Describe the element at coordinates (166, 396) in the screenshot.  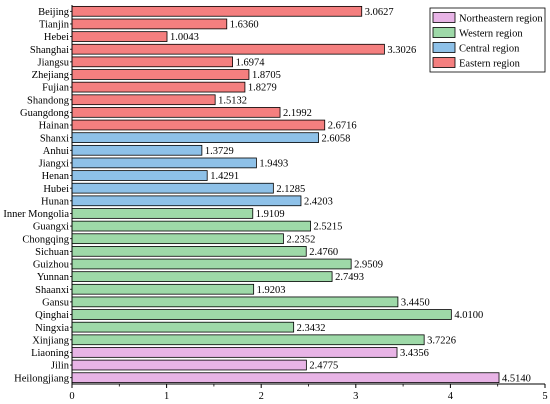
I see `x-tick-label-1: 1` at that location.